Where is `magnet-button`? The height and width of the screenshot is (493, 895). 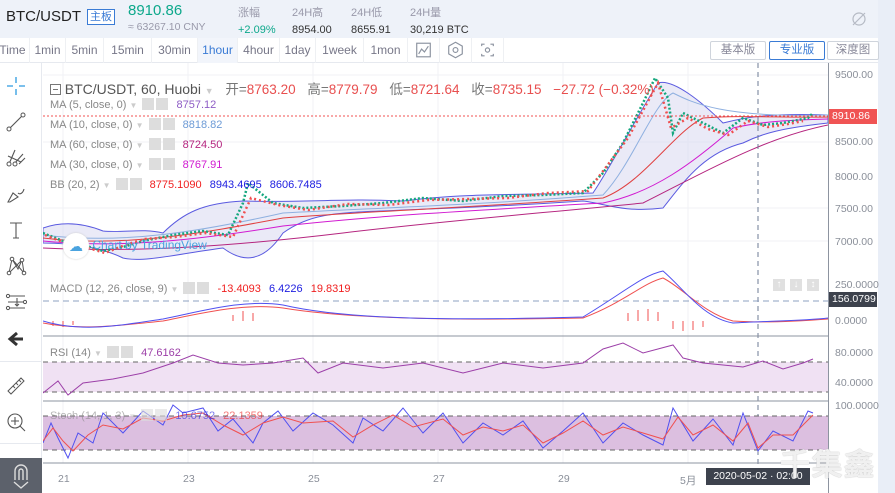 magnet-button is located at coordinates (21, 475).